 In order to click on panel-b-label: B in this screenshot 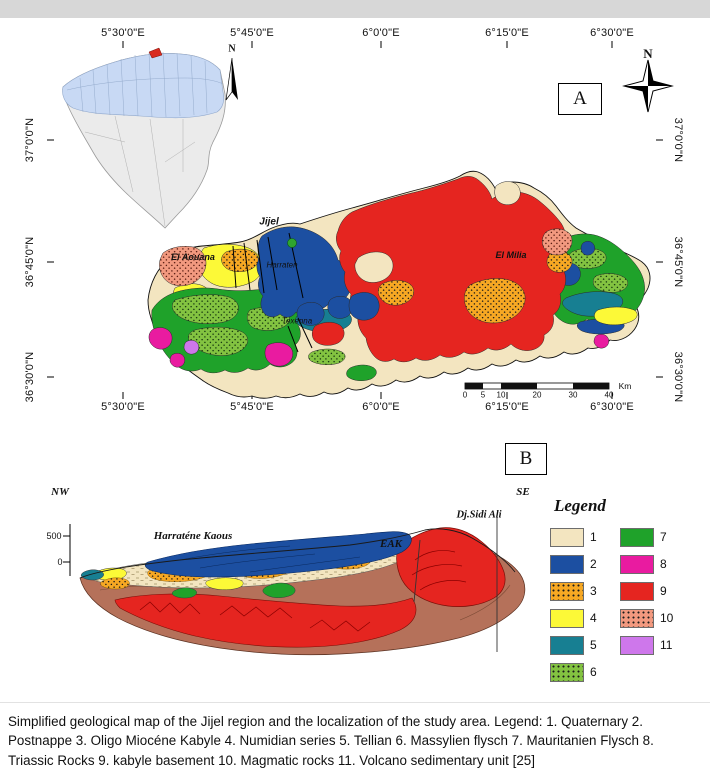, I will do `click(526, 459)`.